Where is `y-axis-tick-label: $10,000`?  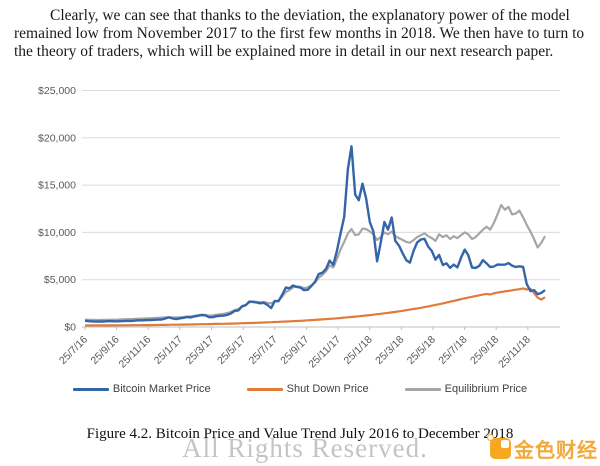 y-axis-tick-label: $10,000 is located at coordinates (57, 233).